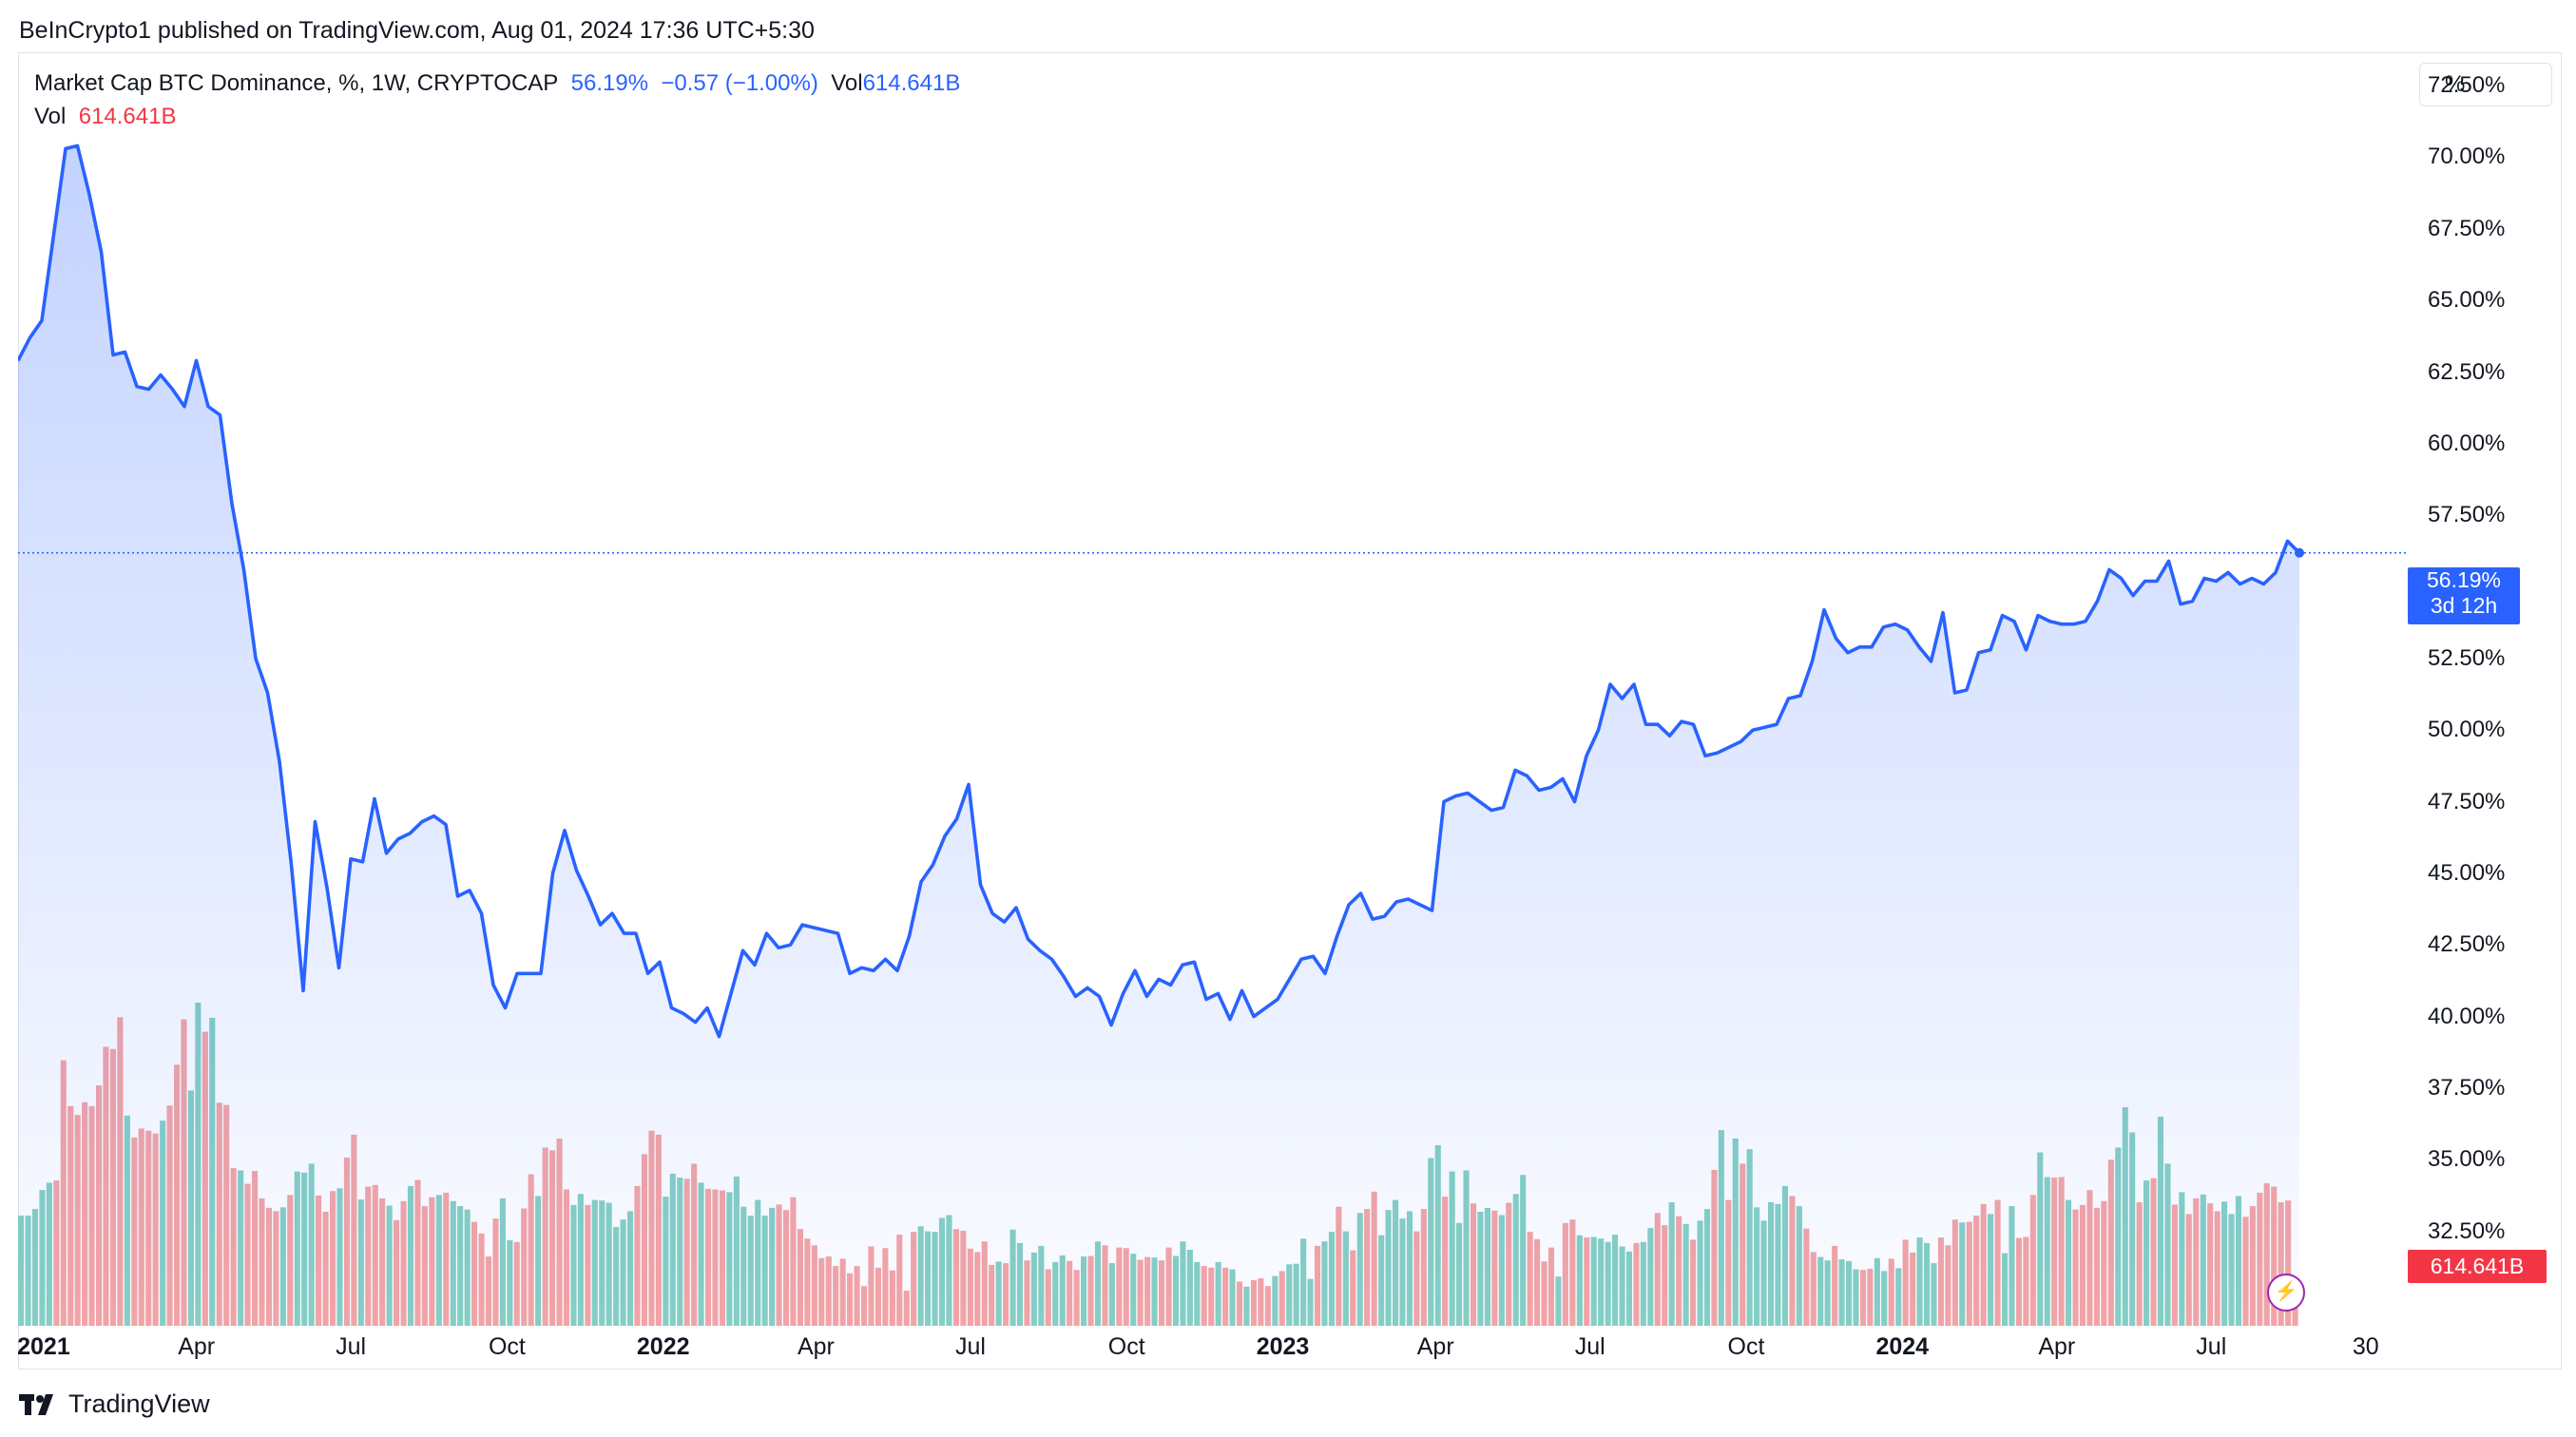 The width and height of the screenshot is (2576, 1437). What do you see at coordinates (2463, 579) in the screenshot?
I see `last-price-badge-value: 56.19%` at bounding box center [2463, 579].